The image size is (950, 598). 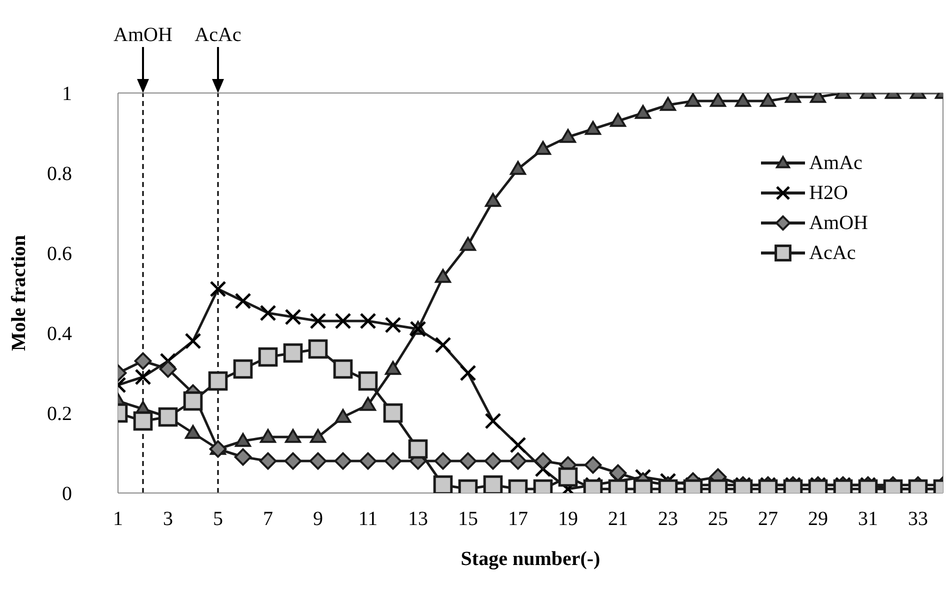 I want to click on x-tick-label: 7, so click(x=268, y=519).